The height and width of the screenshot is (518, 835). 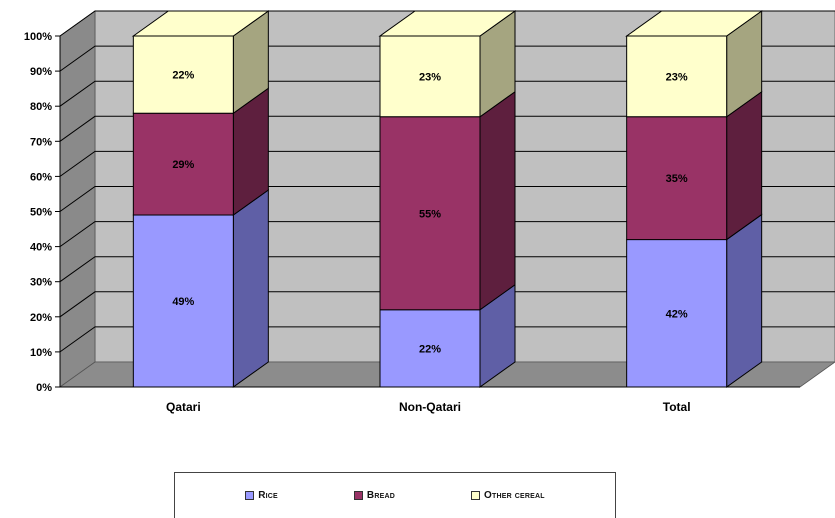 What do you see at coordinates (38, 37) in the screenshot?
I see `y-tick-label: 100%` at bounding box center [38, 37].